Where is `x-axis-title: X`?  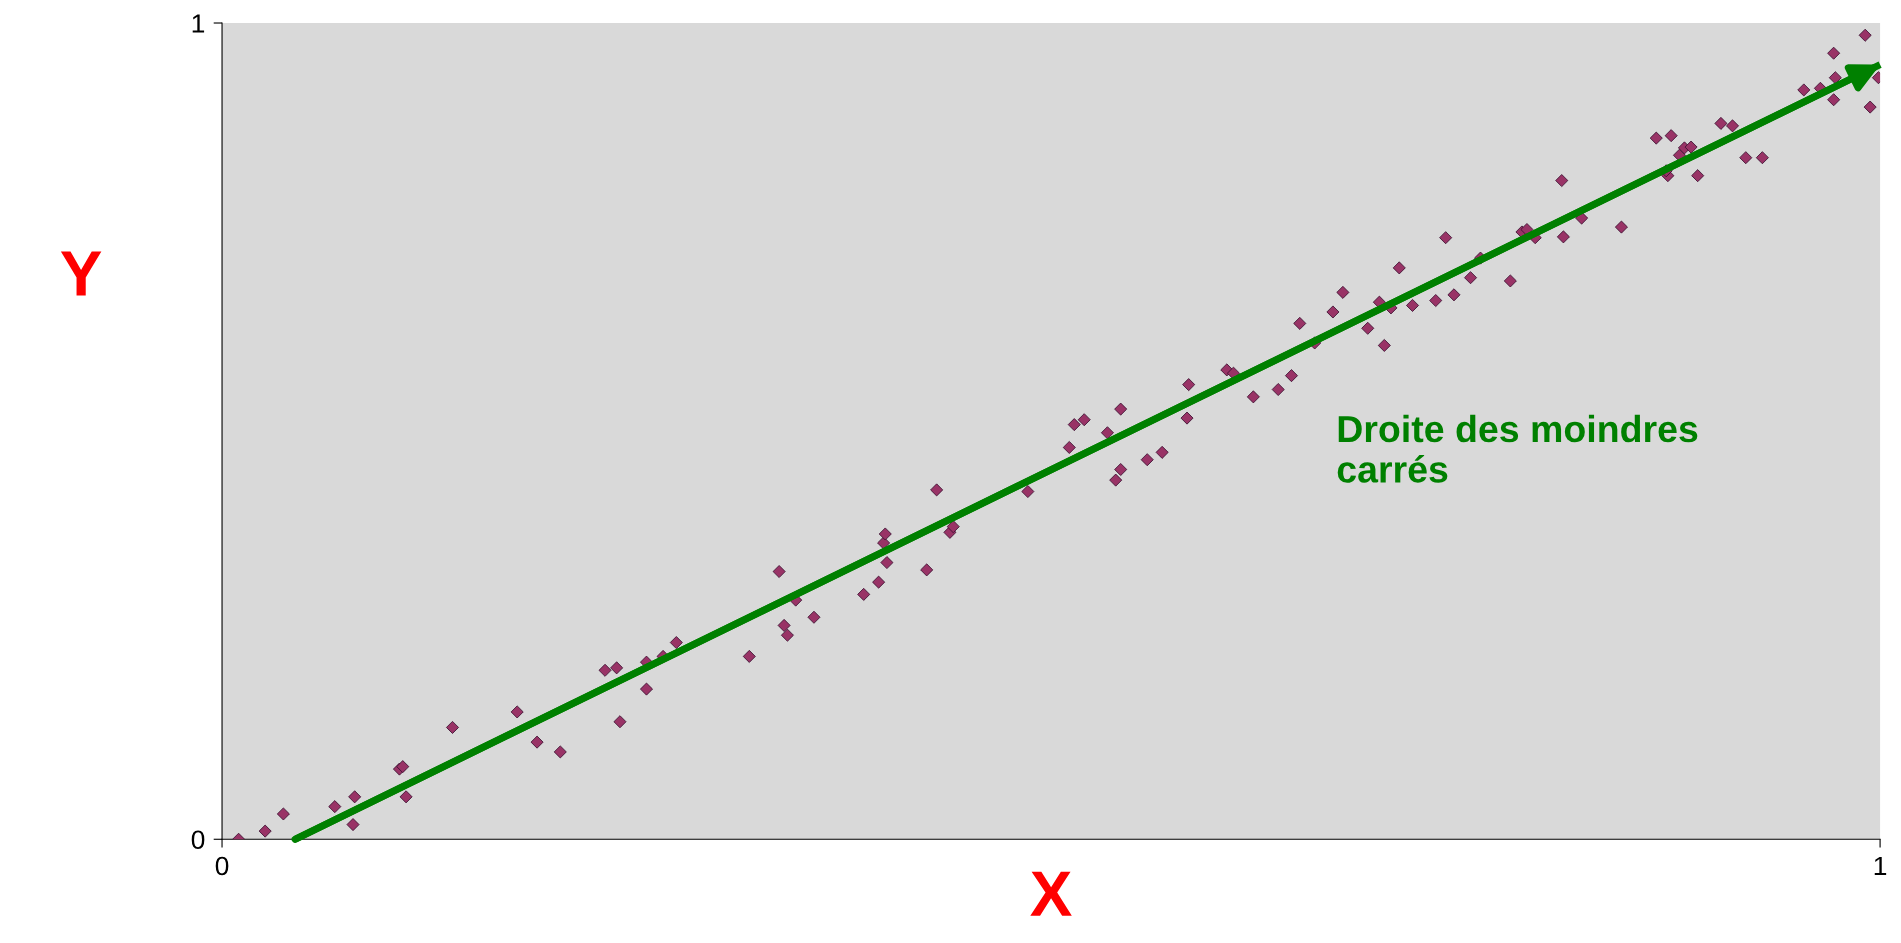 x-axis-title: X is located at coordinates (1051, 893).